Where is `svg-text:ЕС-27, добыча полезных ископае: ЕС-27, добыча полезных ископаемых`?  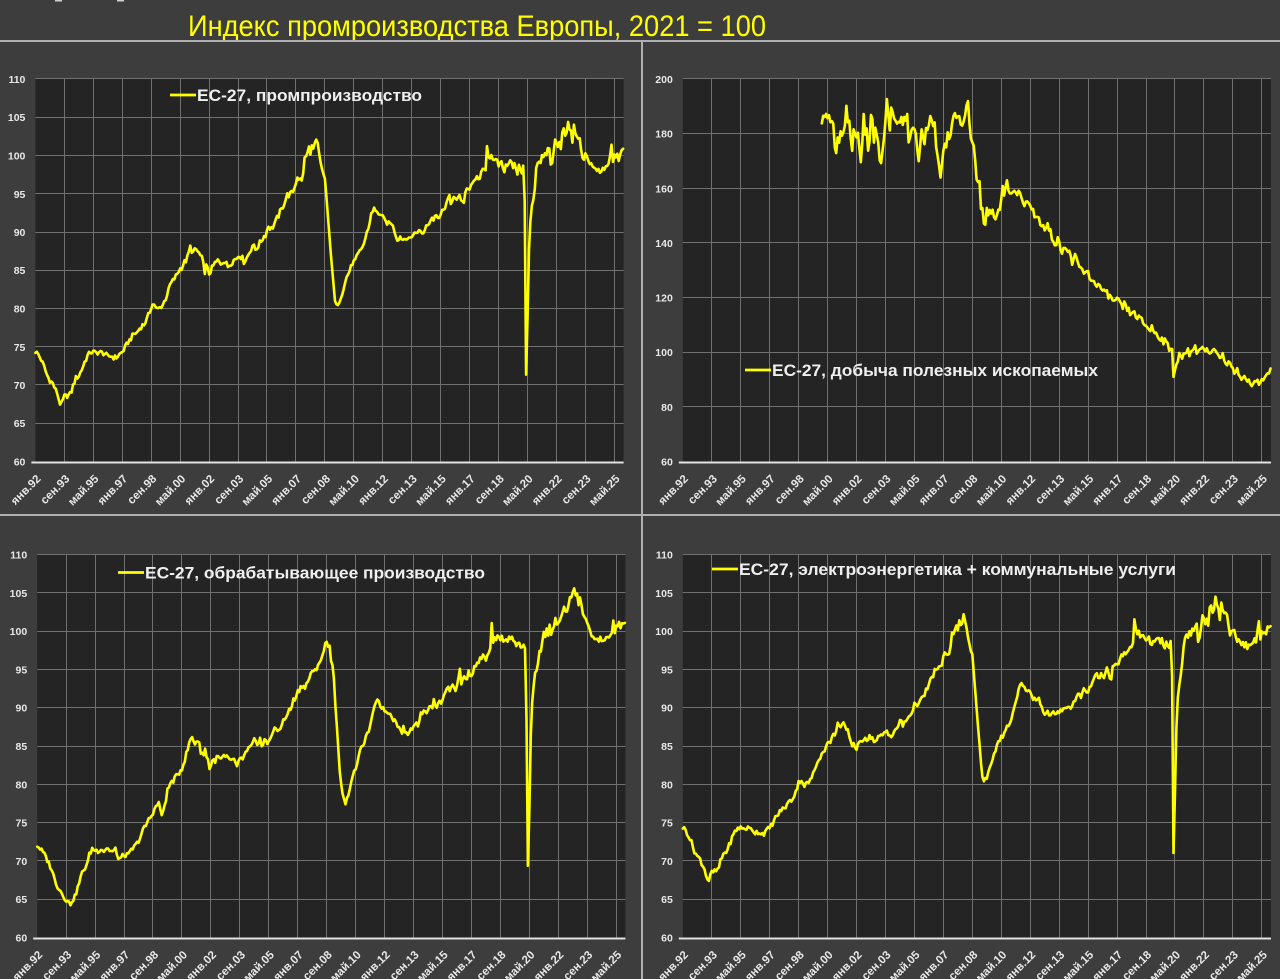 svg-text:ЕС-27, добыча полезных ископае: ЕС-27, добыча полезных ископаемых is located at coordinates (935, 370).